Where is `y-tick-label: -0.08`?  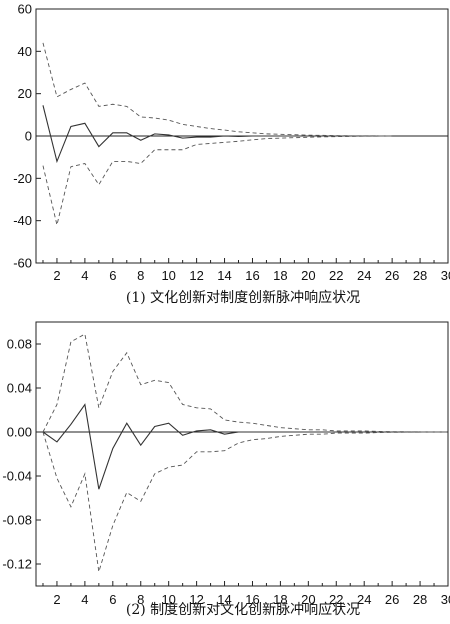
y-tick-label: -0.08 is located at coordinates (17, 520).